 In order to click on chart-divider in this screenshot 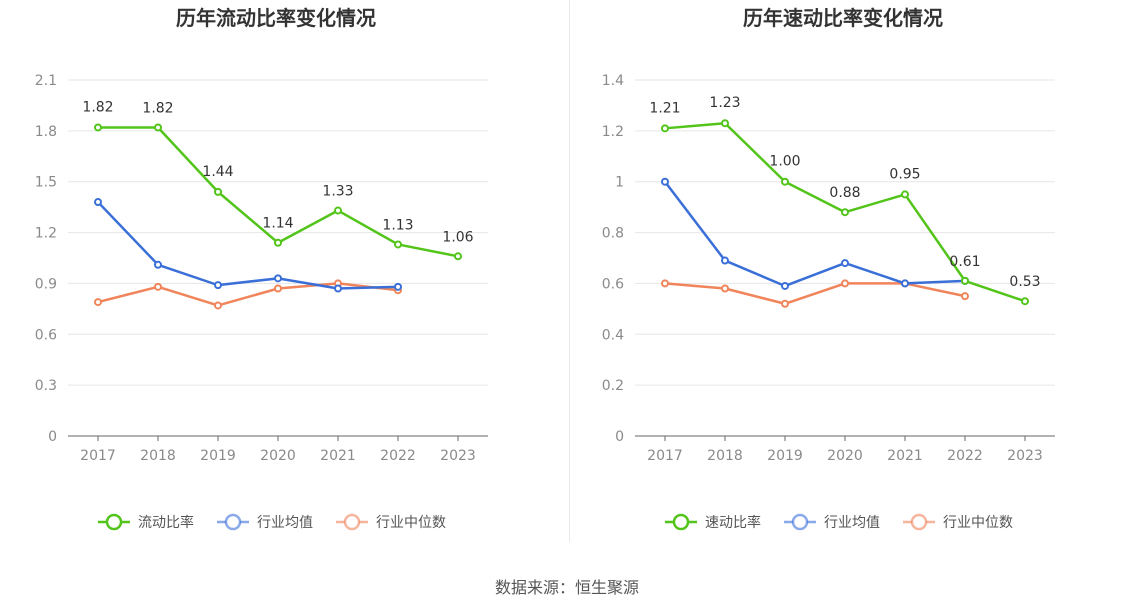, I will do `click(569, 271)`.